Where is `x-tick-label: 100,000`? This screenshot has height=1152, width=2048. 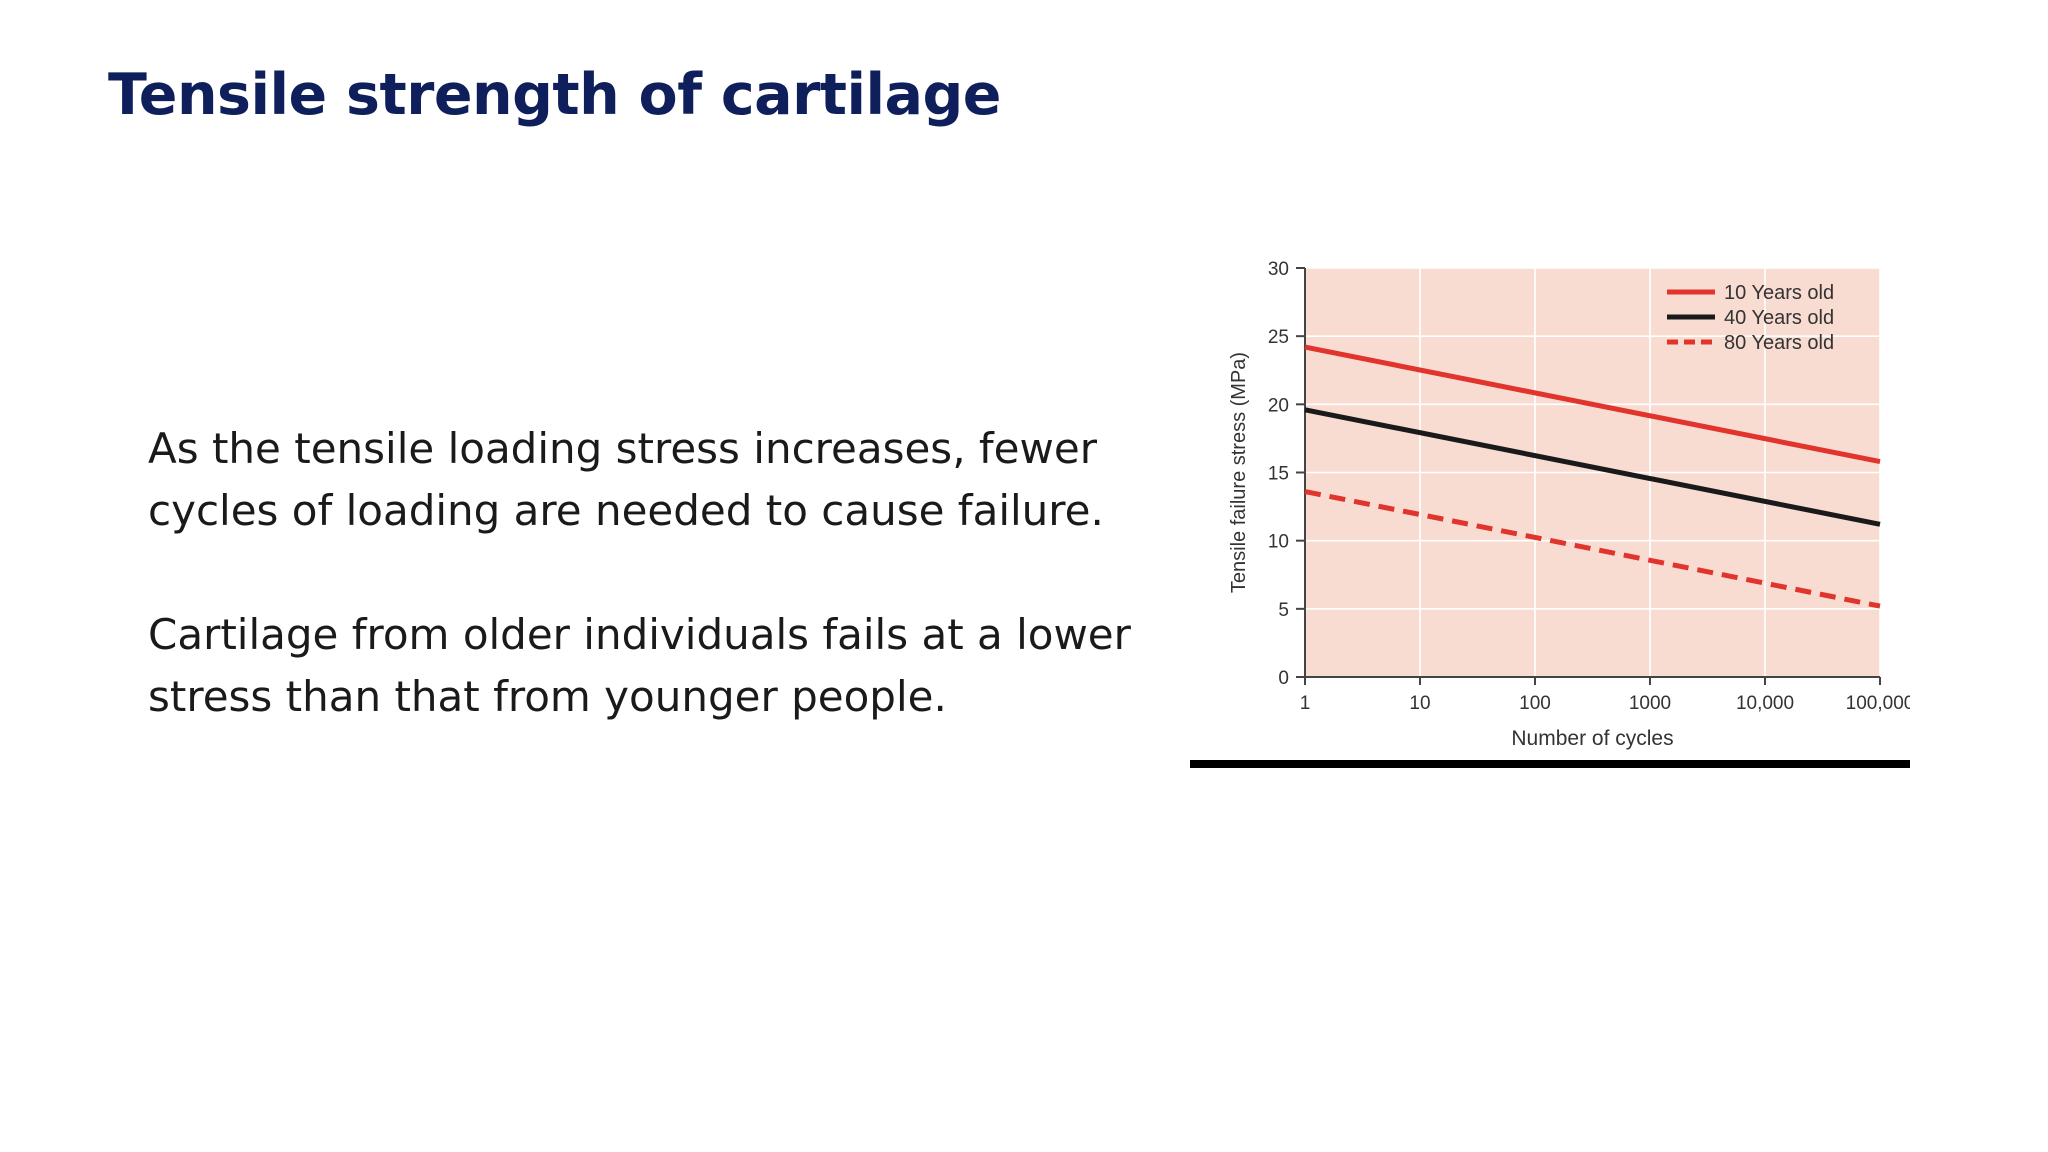
x-tick-label: 100,000 is located at coordinates (1878, 703).